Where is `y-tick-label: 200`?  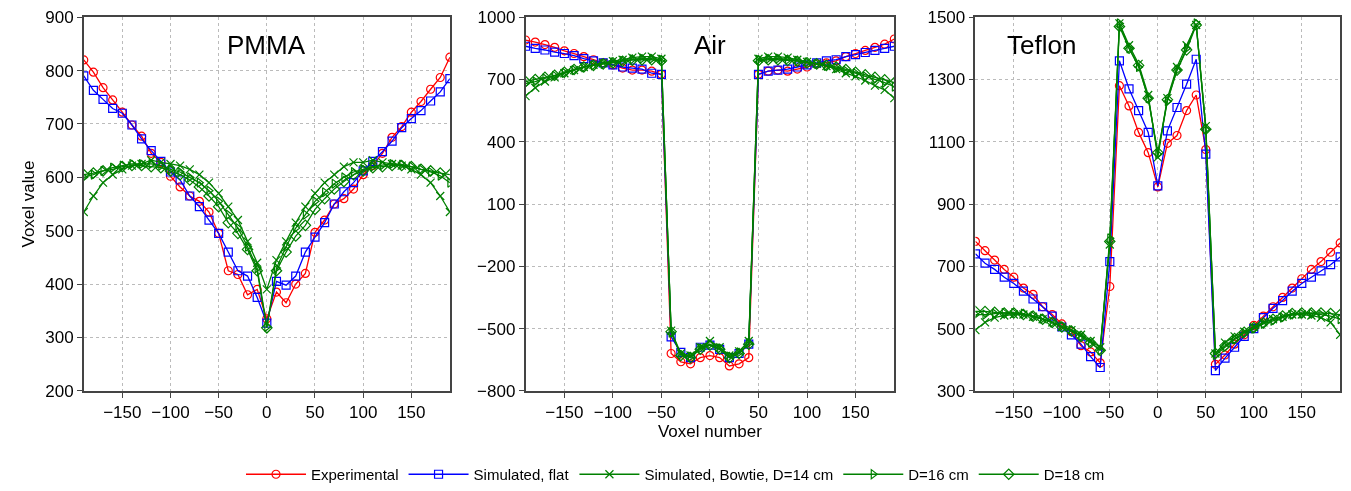 y-tick-label: 200 is located at coordinates (59, 391).